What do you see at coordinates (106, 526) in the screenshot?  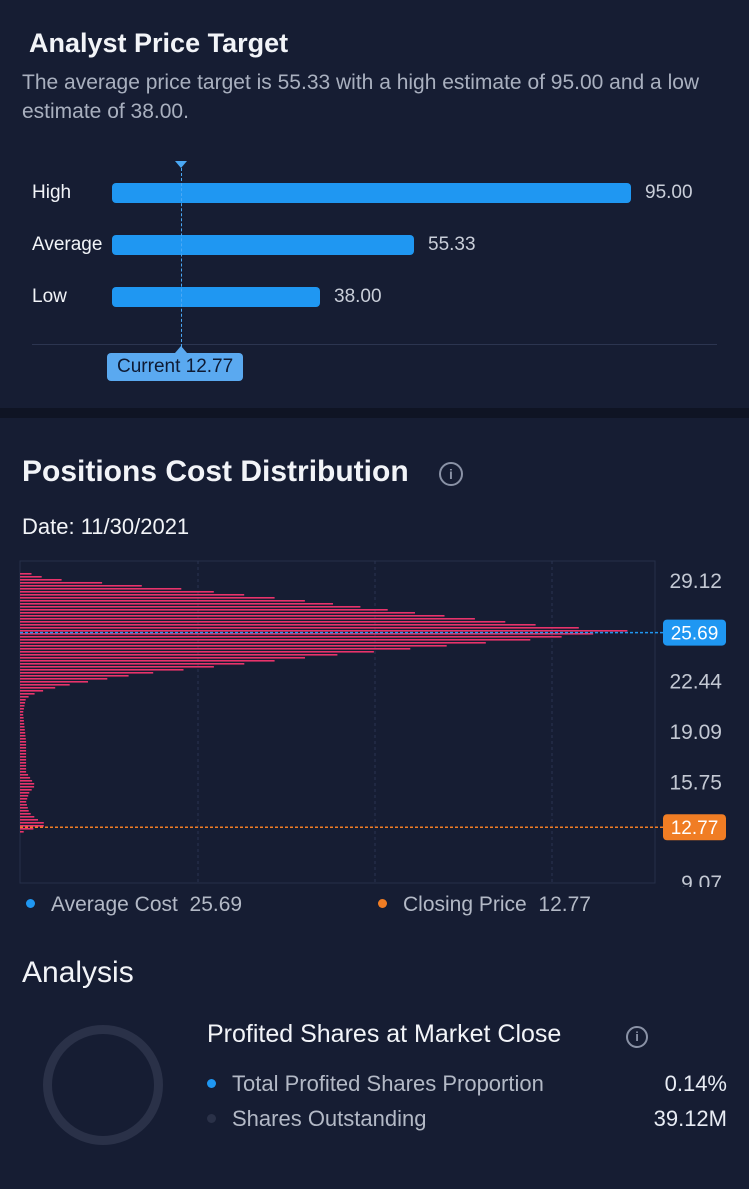 I see `positions-date: Date: 11/30/2021` at bounding box center [106, 526].